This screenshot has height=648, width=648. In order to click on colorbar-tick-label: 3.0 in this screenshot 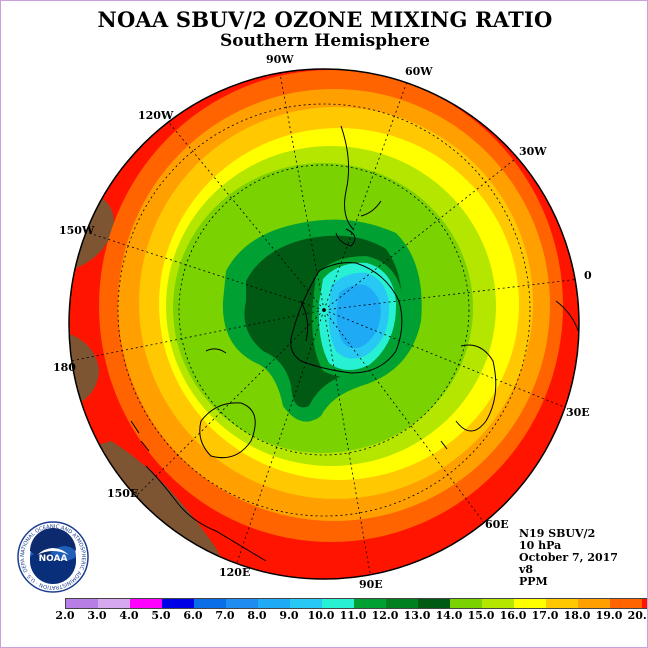, I will do `click(97, 615)`.